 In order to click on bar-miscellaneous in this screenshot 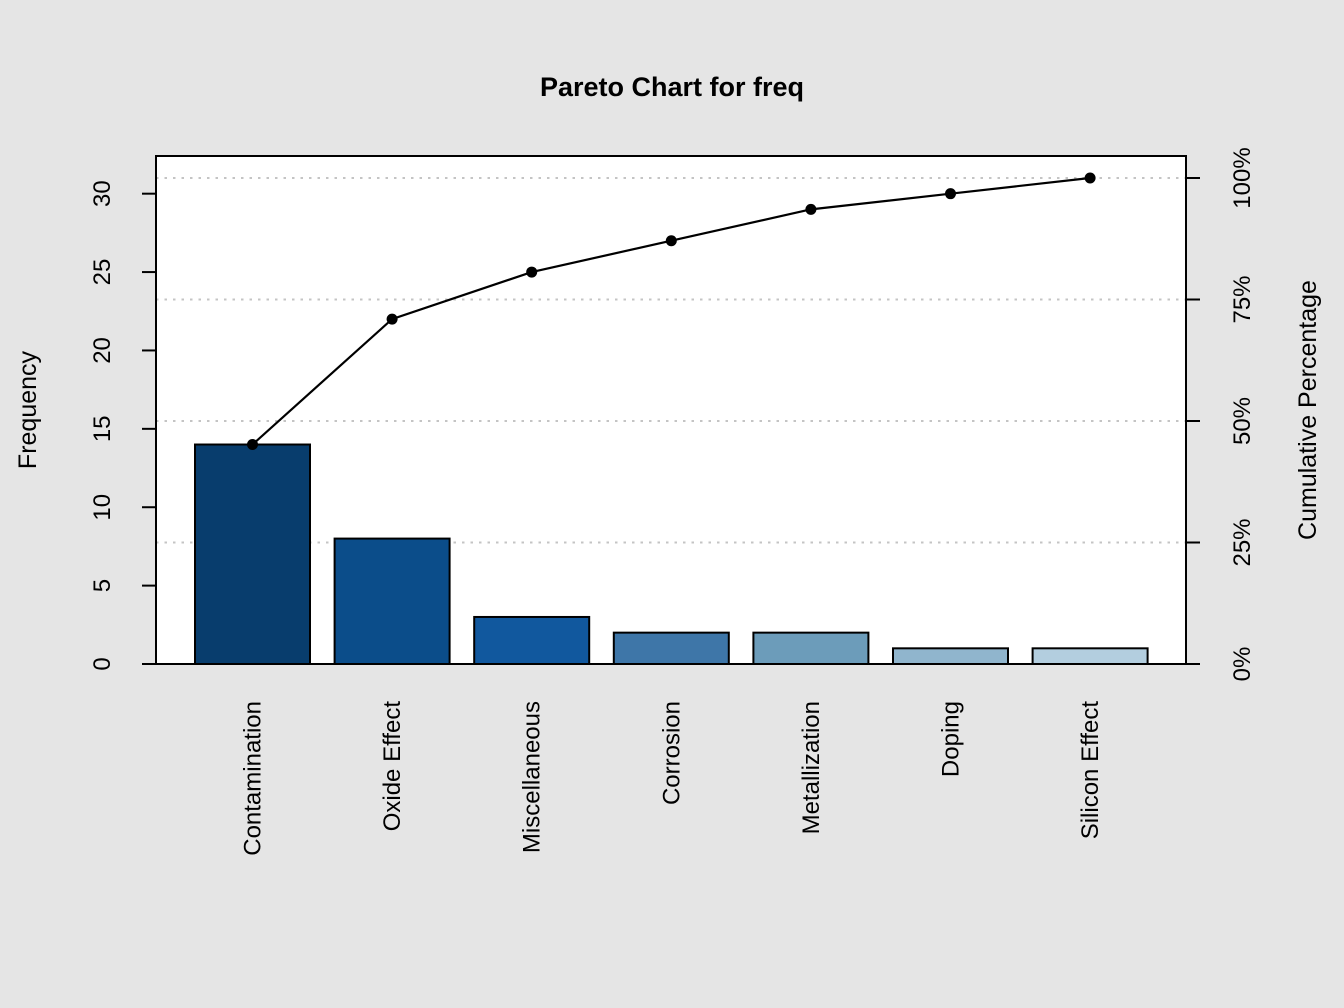, I will do `click(532, 640)`.